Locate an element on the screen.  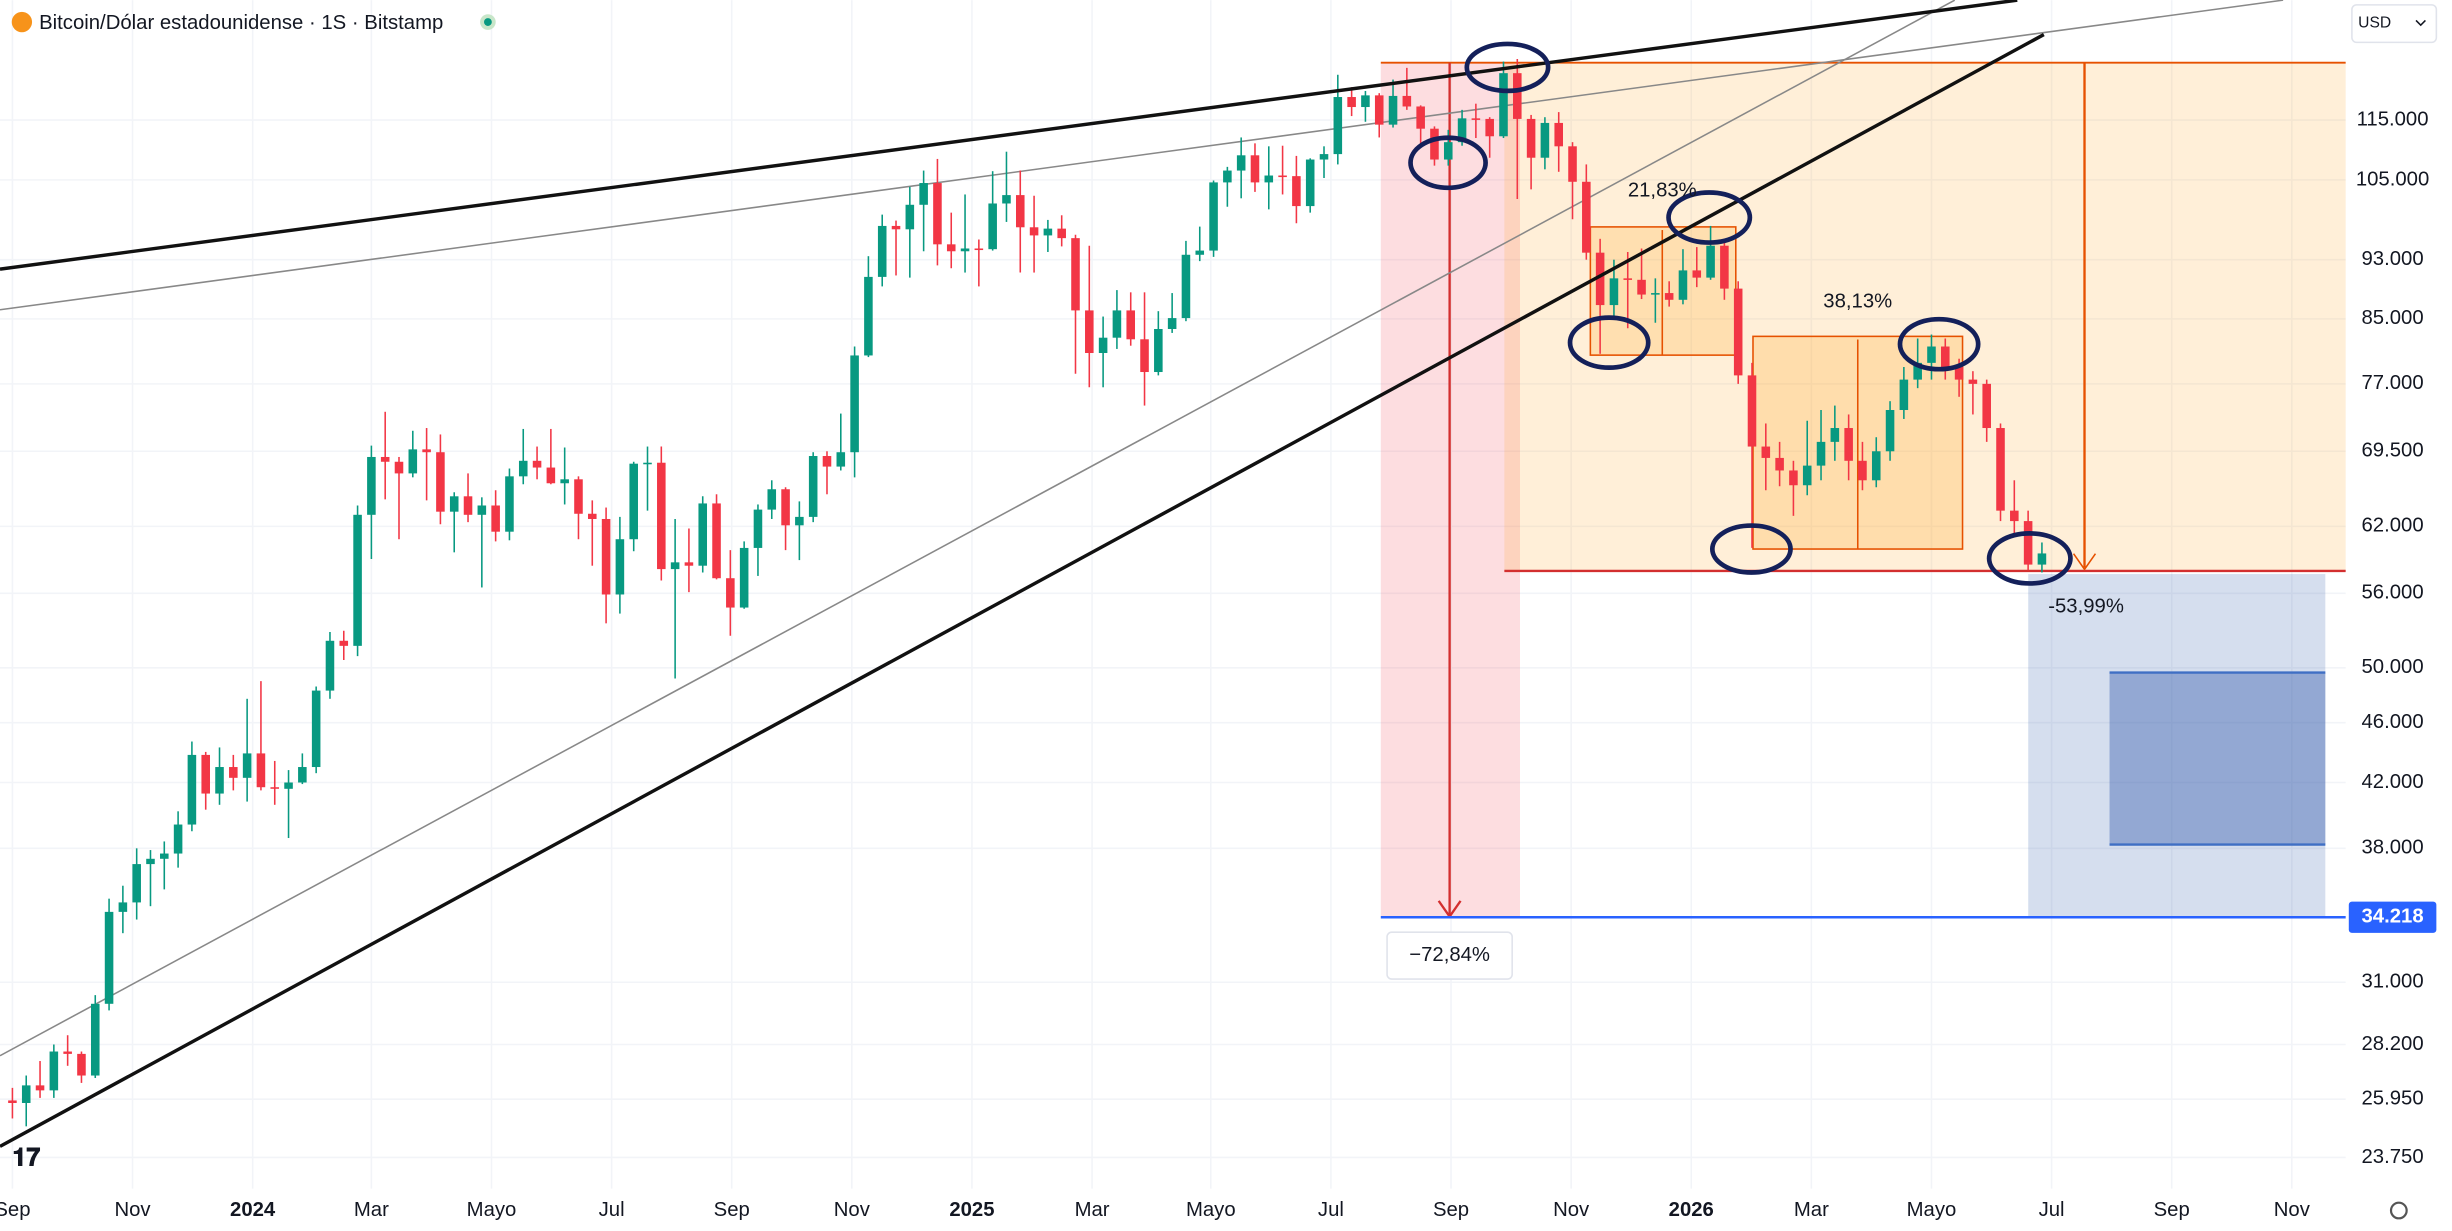
currency-button is located at coordinates (2394, 24).